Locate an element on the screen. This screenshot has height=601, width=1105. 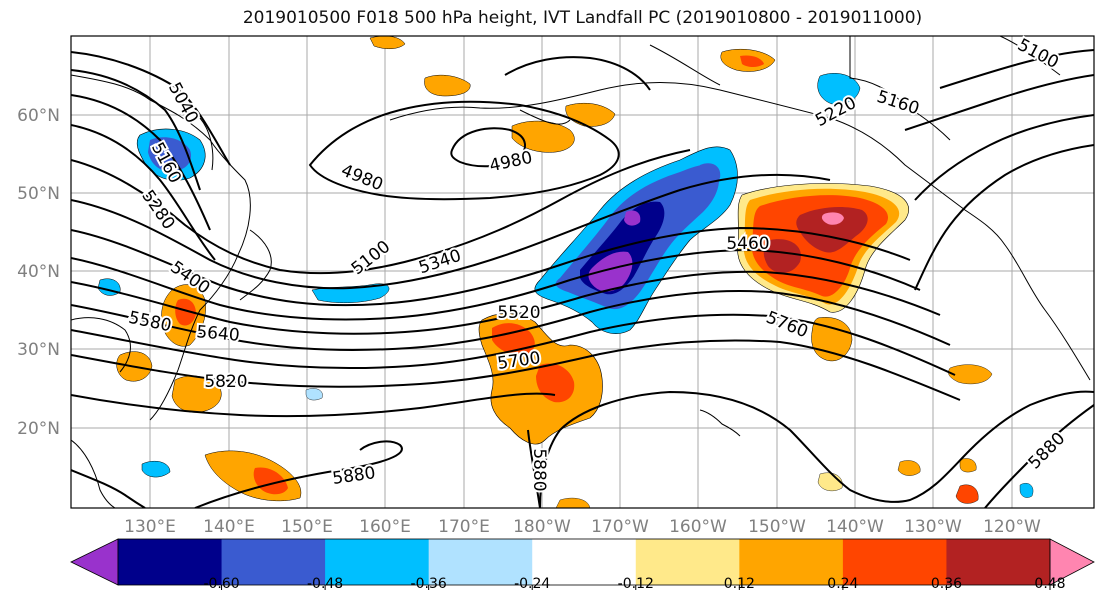
contour-label: 5820 is located at coordinates (225, 382).